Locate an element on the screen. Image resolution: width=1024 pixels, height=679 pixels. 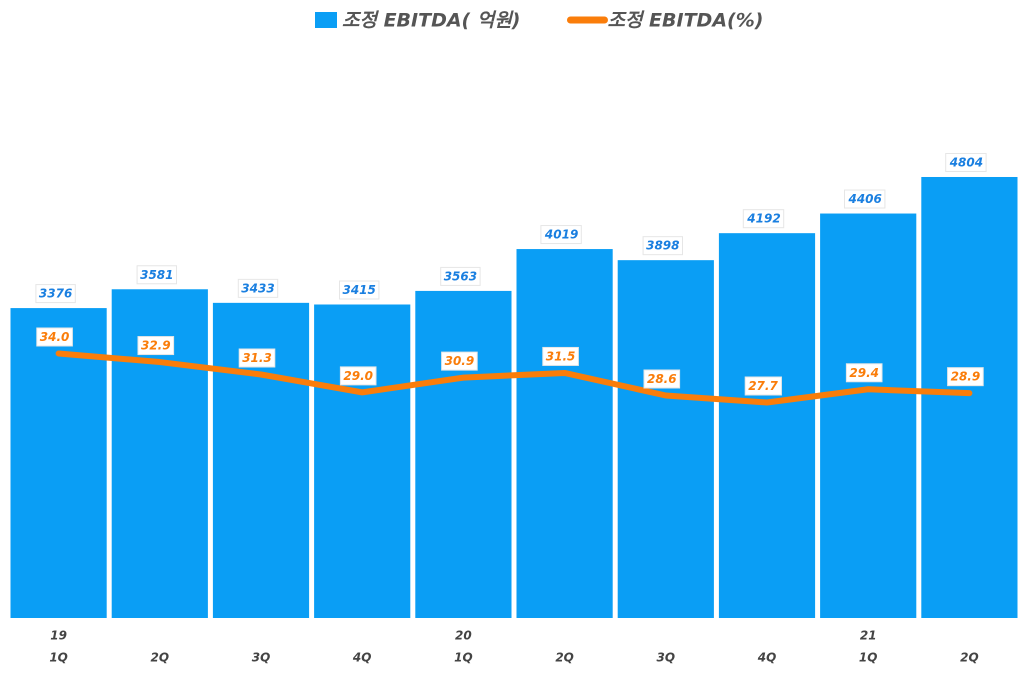
line-value-label: 27.7 is located at coordinates (763, 386).